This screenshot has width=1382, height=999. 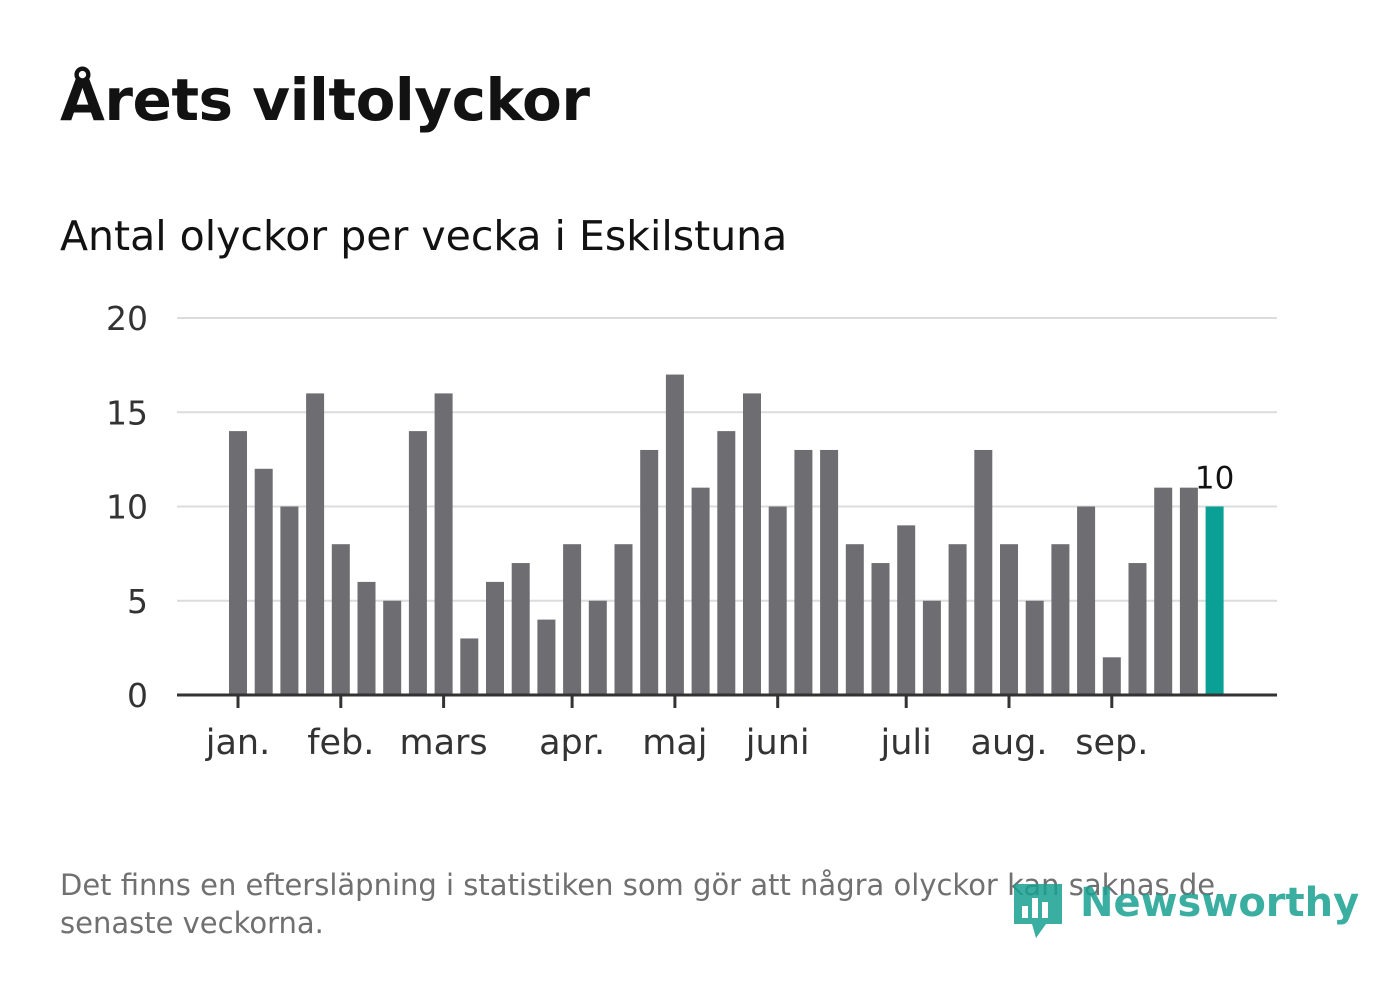 What do you see at coordinates (1009, 743) in the screenshot?
I see `x-tick-label: aug.` at bounding box center [1009, 743].